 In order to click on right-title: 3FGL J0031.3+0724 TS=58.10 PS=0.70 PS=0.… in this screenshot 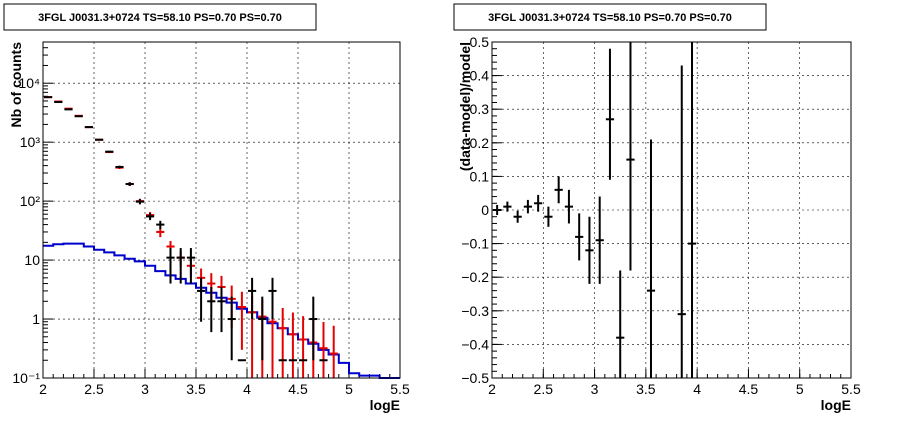, I will do `click(610, 18)`.